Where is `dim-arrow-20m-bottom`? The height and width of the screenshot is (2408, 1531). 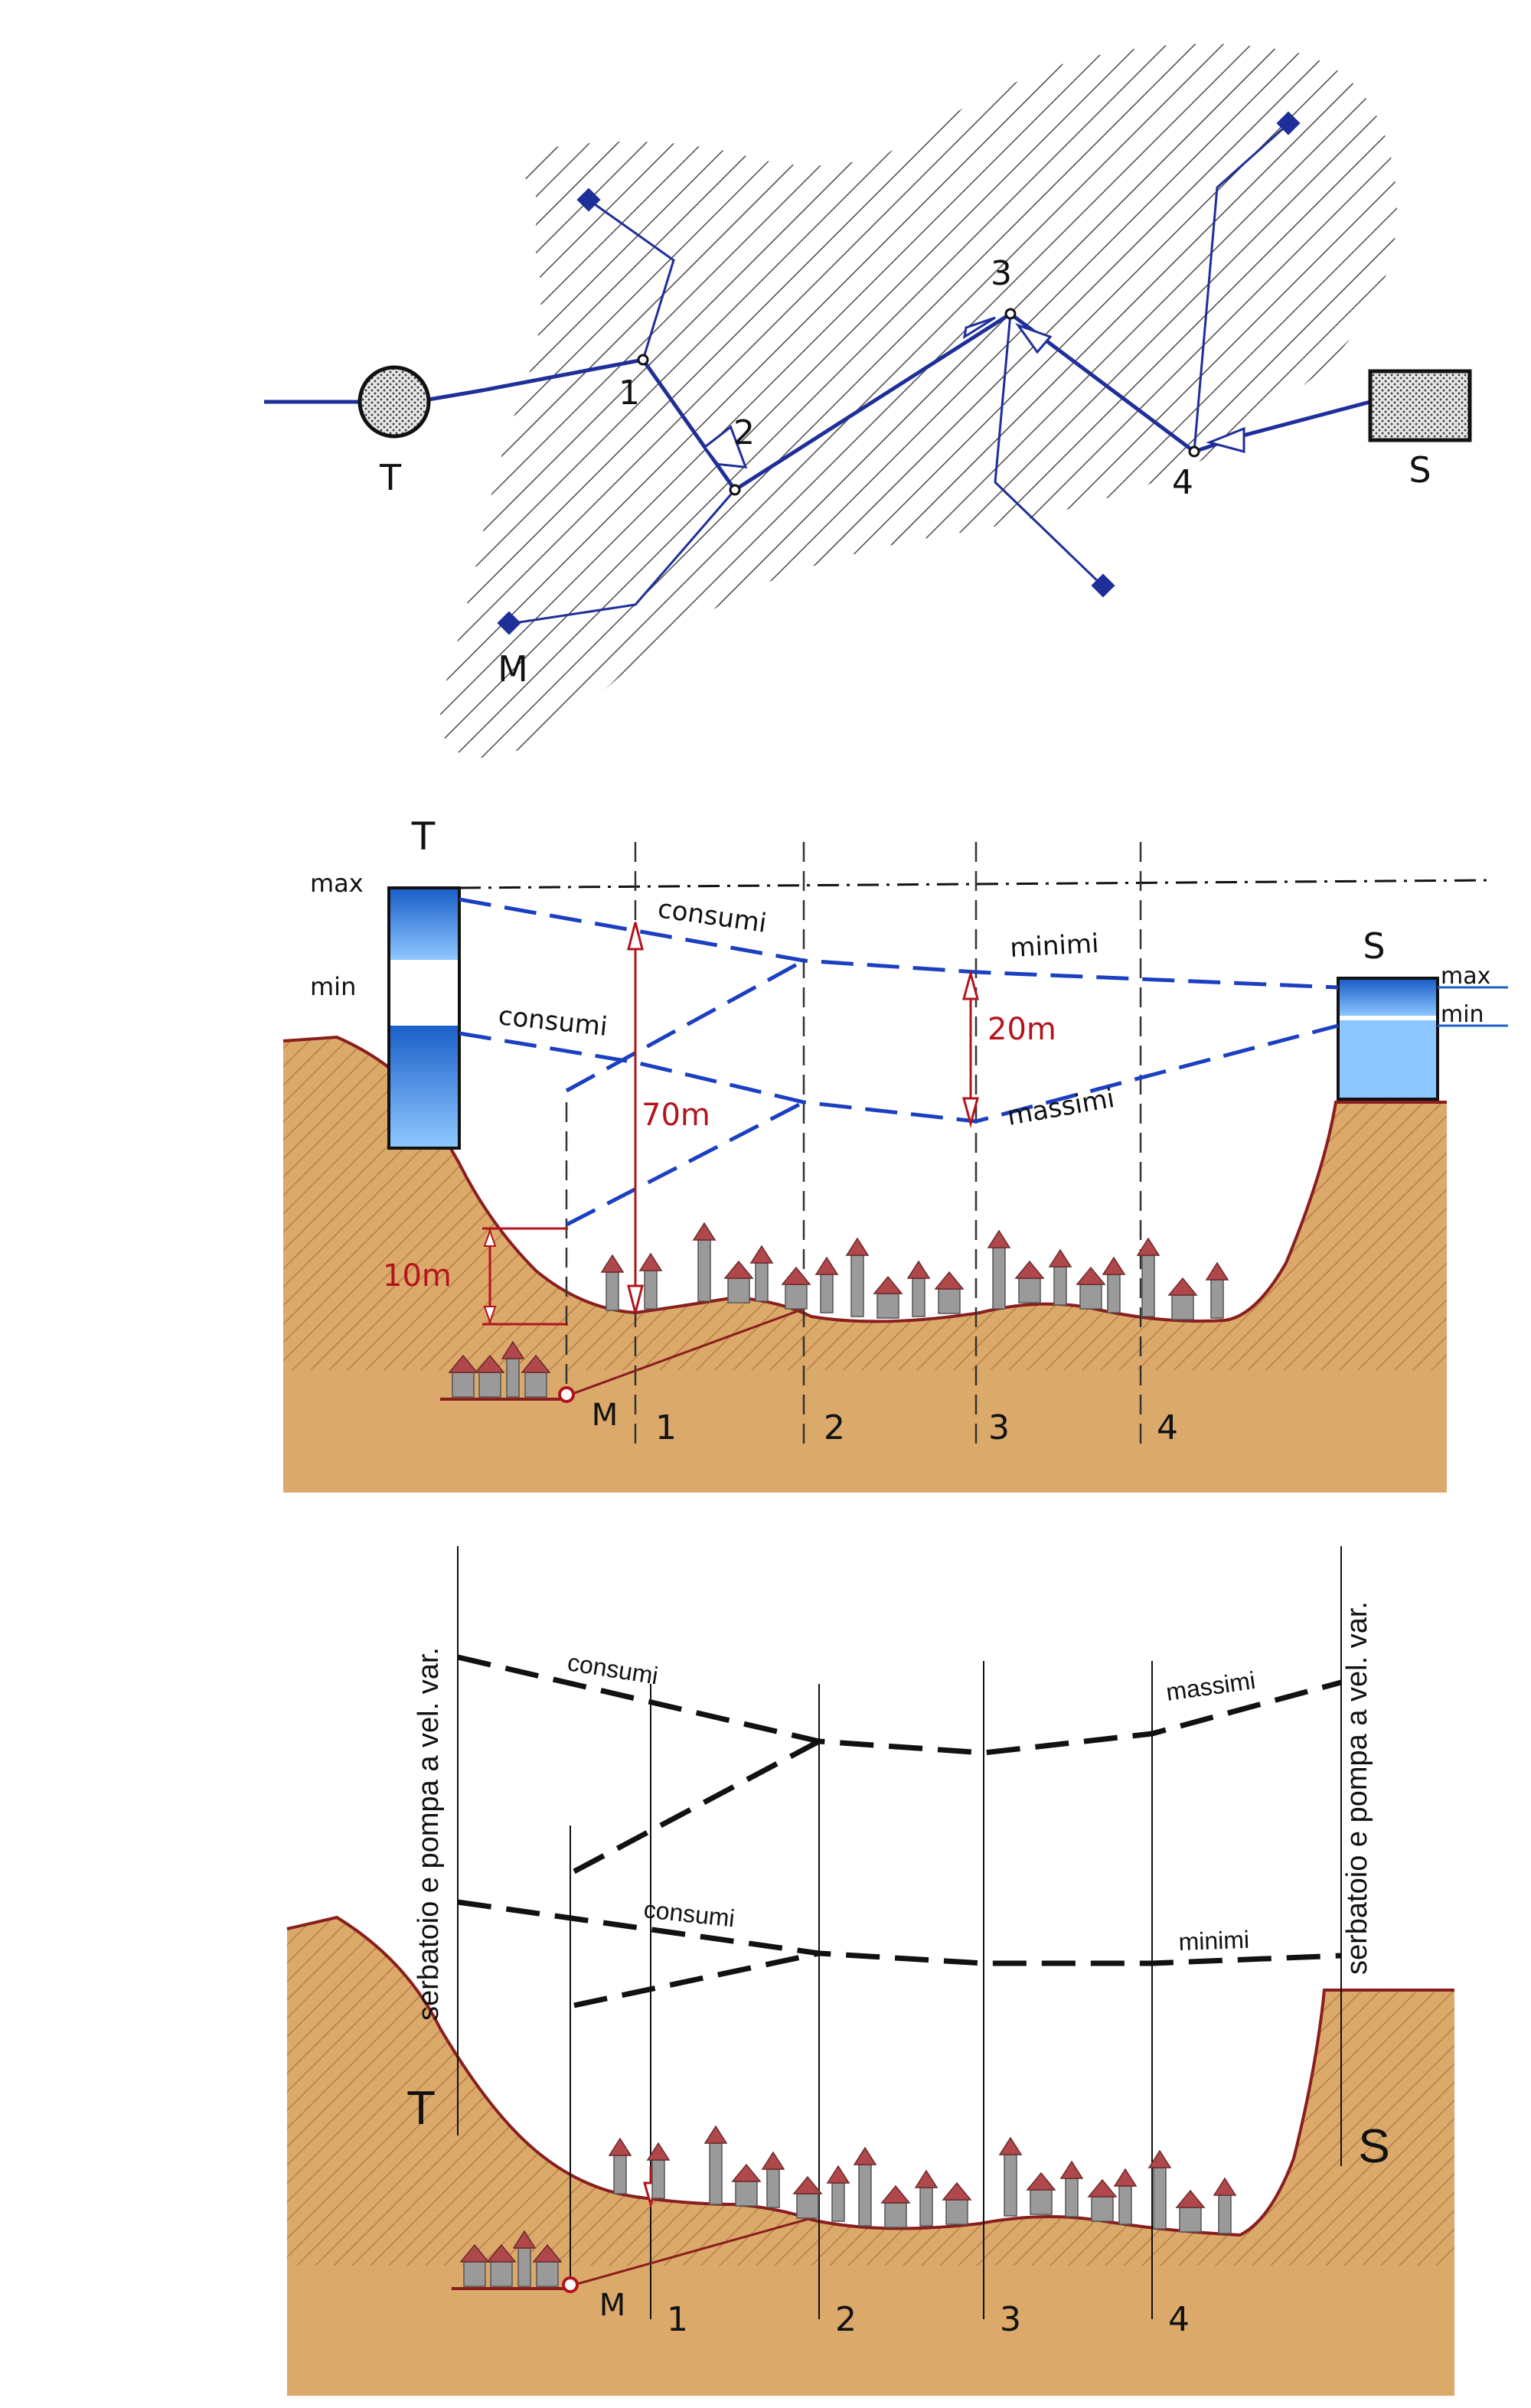
dim-arrow-20m-bottom is located at coordinates (971, 1112).